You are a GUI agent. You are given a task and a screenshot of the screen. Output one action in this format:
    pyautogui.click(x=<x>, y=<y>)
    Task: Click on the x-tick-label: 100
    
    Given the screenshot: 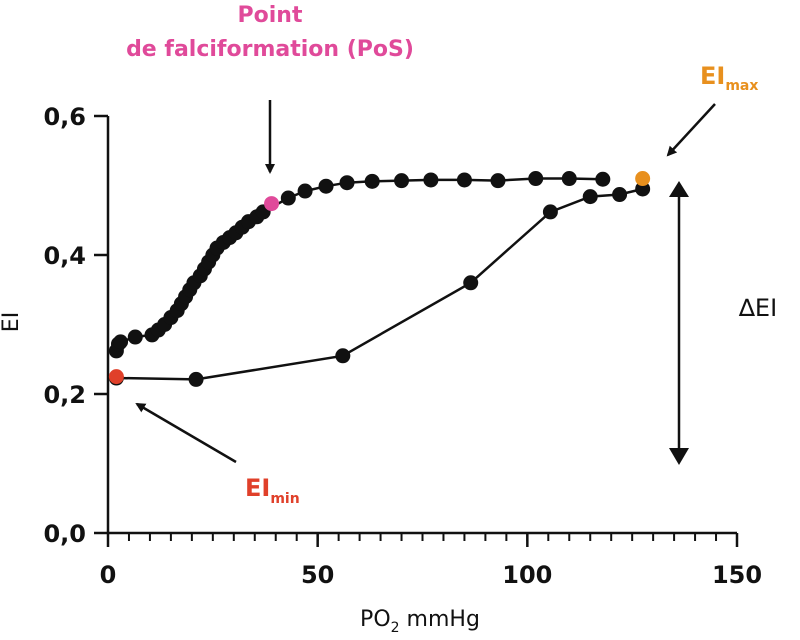 What is the action you would take?
    pyautogui.click(x=527, y=575)
    